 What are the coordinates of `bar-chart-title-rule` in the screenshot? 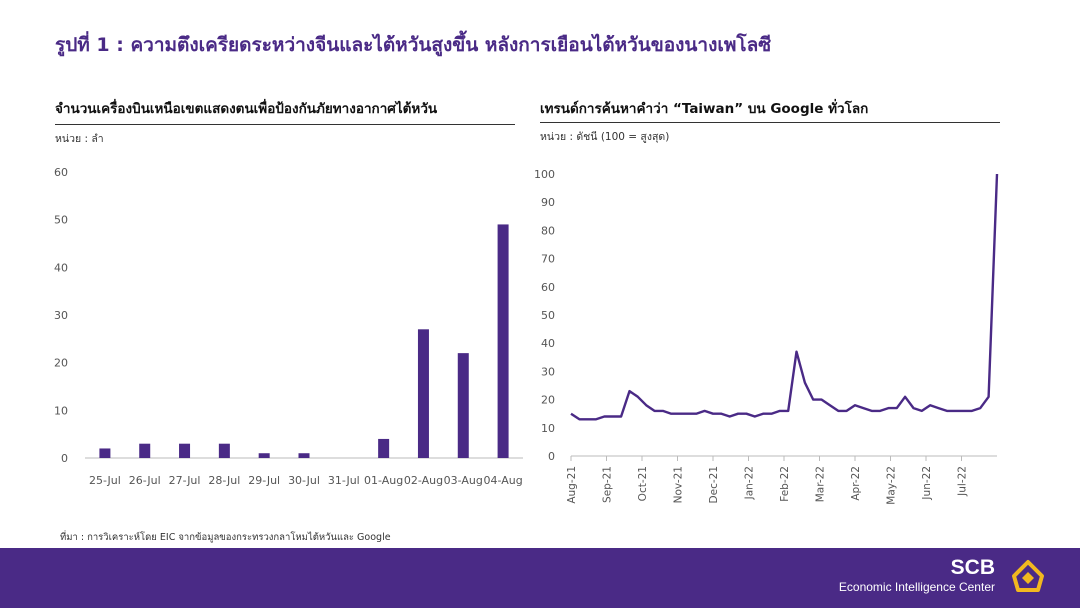 It's located at (285, 124).